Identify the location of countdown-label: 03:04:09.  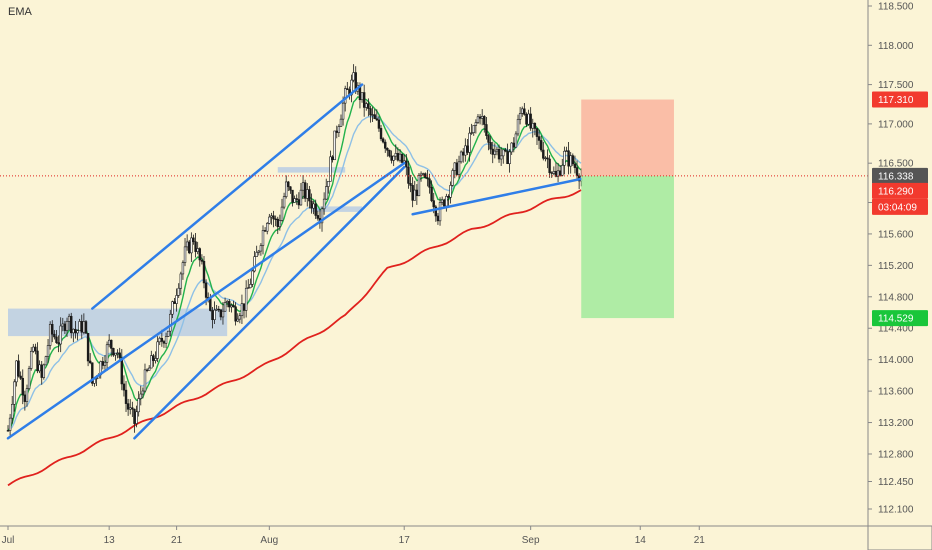
(897, 207).